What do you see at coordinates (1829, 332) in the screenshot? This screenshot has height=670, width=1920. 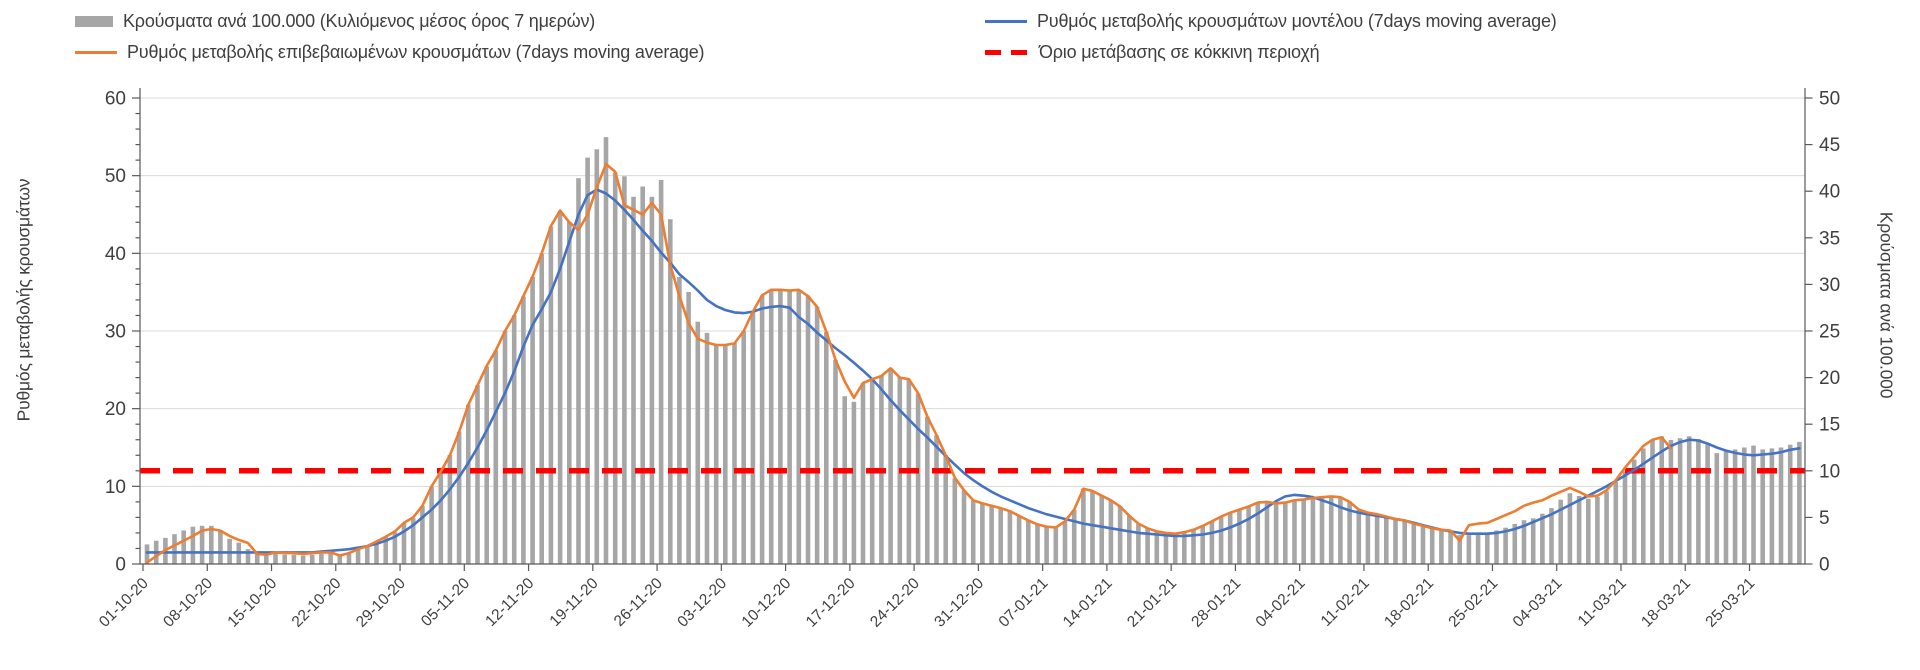 I see `y-right-tick-label: 25` at bounding box center [1829, 332].